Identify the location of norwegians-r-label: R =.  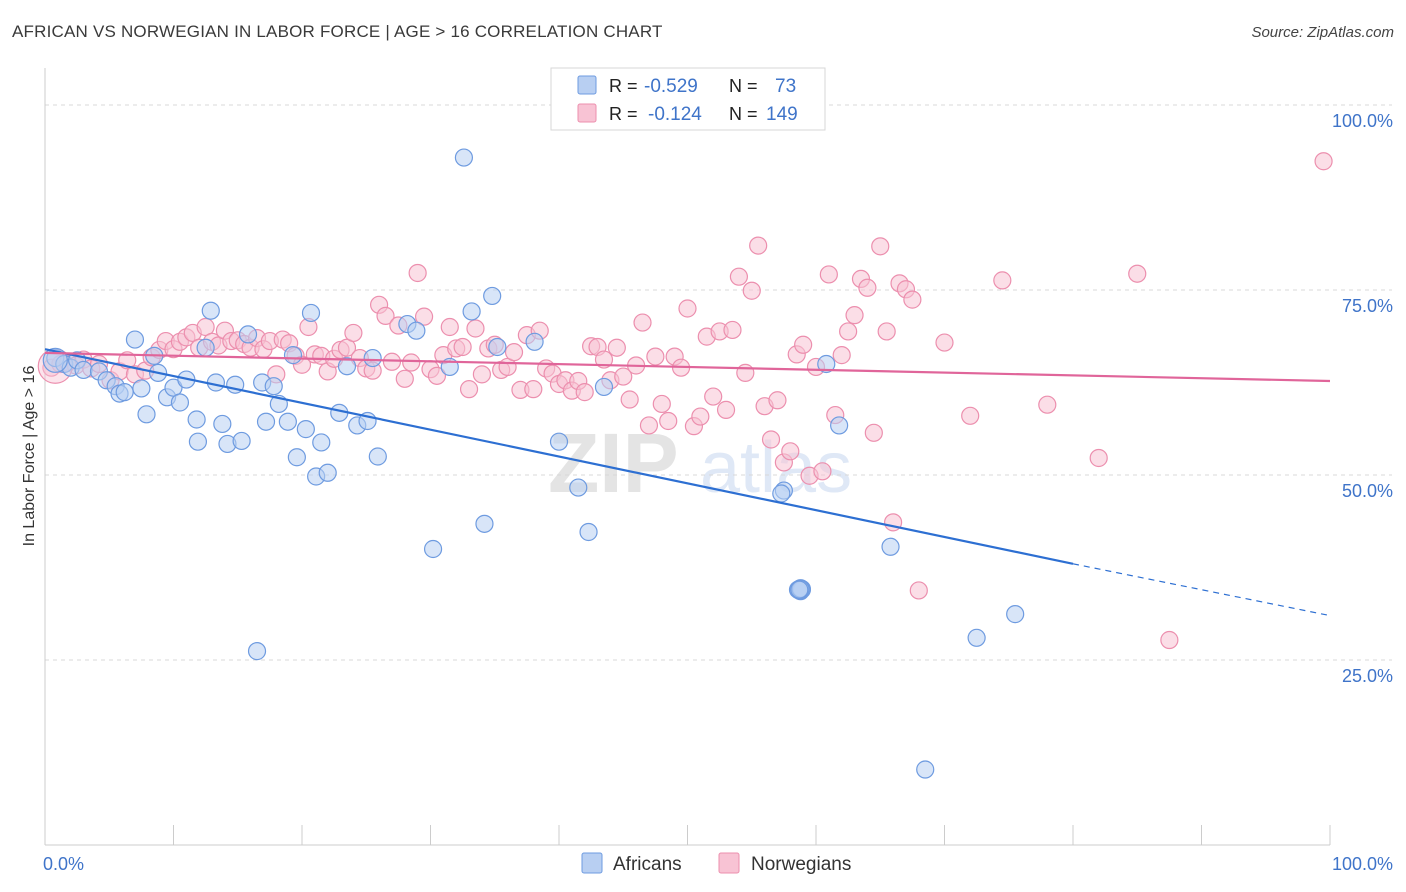
(623, 114).